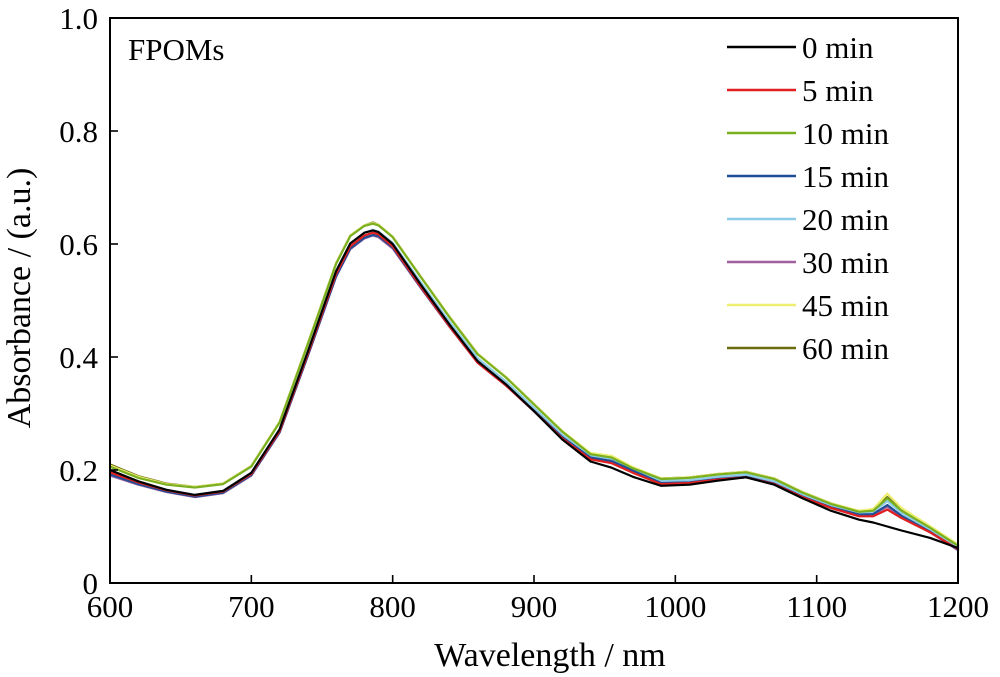 The width and height of the screenshot is (1000, 677). What do you see at coordinates (19, 298) in the screenshot?
I see `y-axis-title: Absorbance / (a.u.)` at bounding box center [19, 298].